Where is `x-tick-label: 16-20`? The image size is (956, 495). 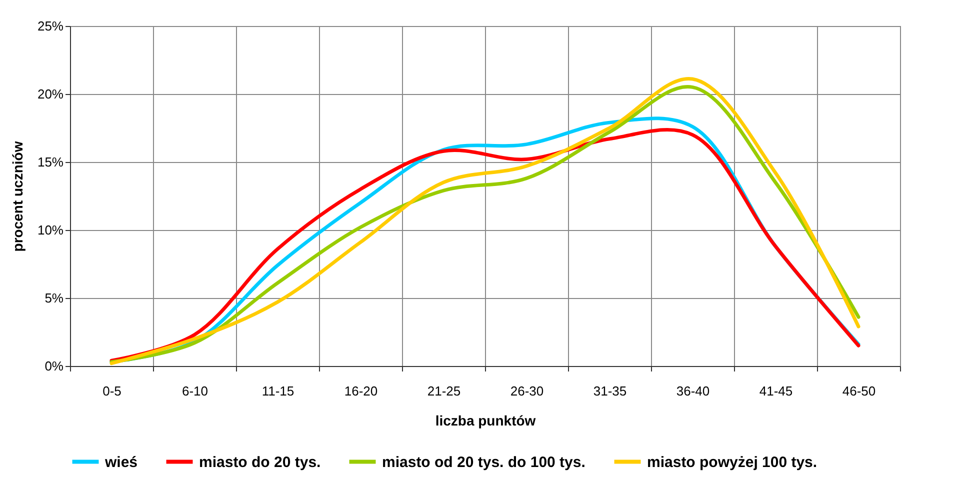 x-tick-label: 16-20 is located at coordinates (361, 391).